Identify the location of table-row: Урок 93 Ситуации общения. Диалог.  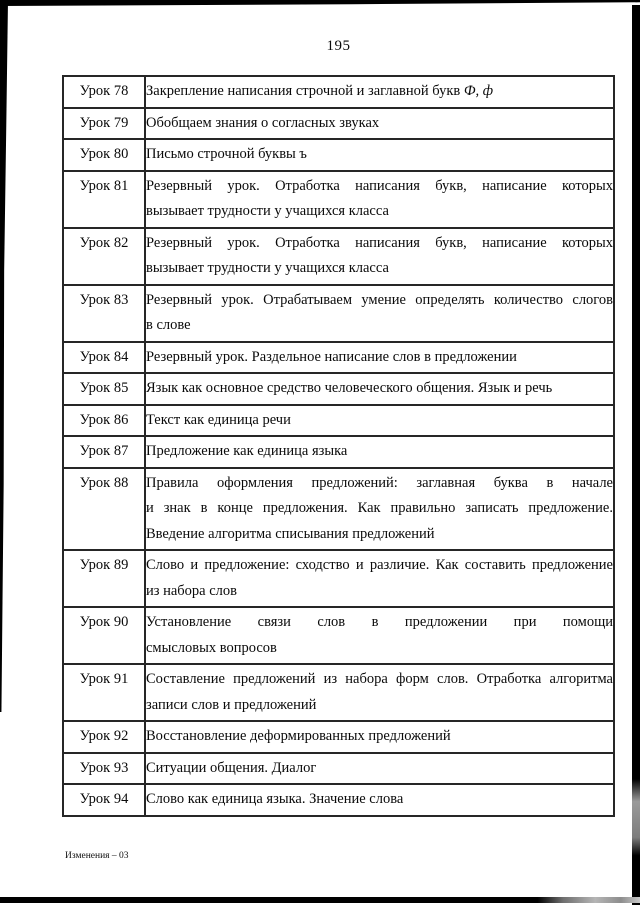
(338, 768).